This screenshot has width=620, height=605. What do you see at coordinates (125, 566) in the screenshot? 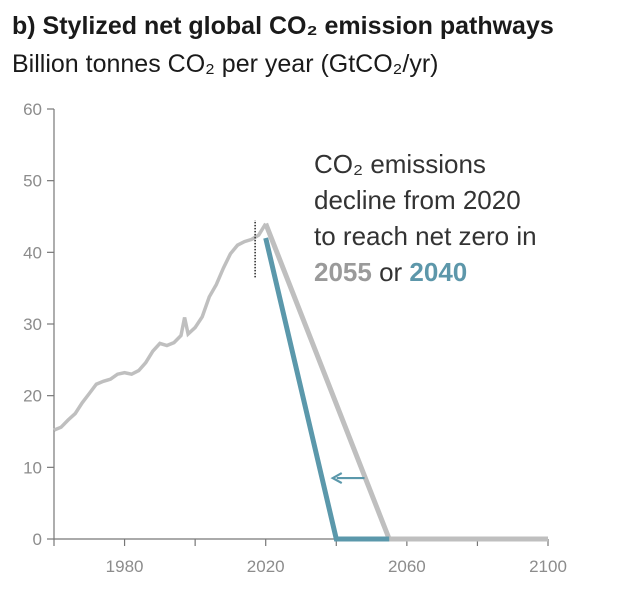
I see `x-tick-label: 1980` at bounding box center [125, 566].